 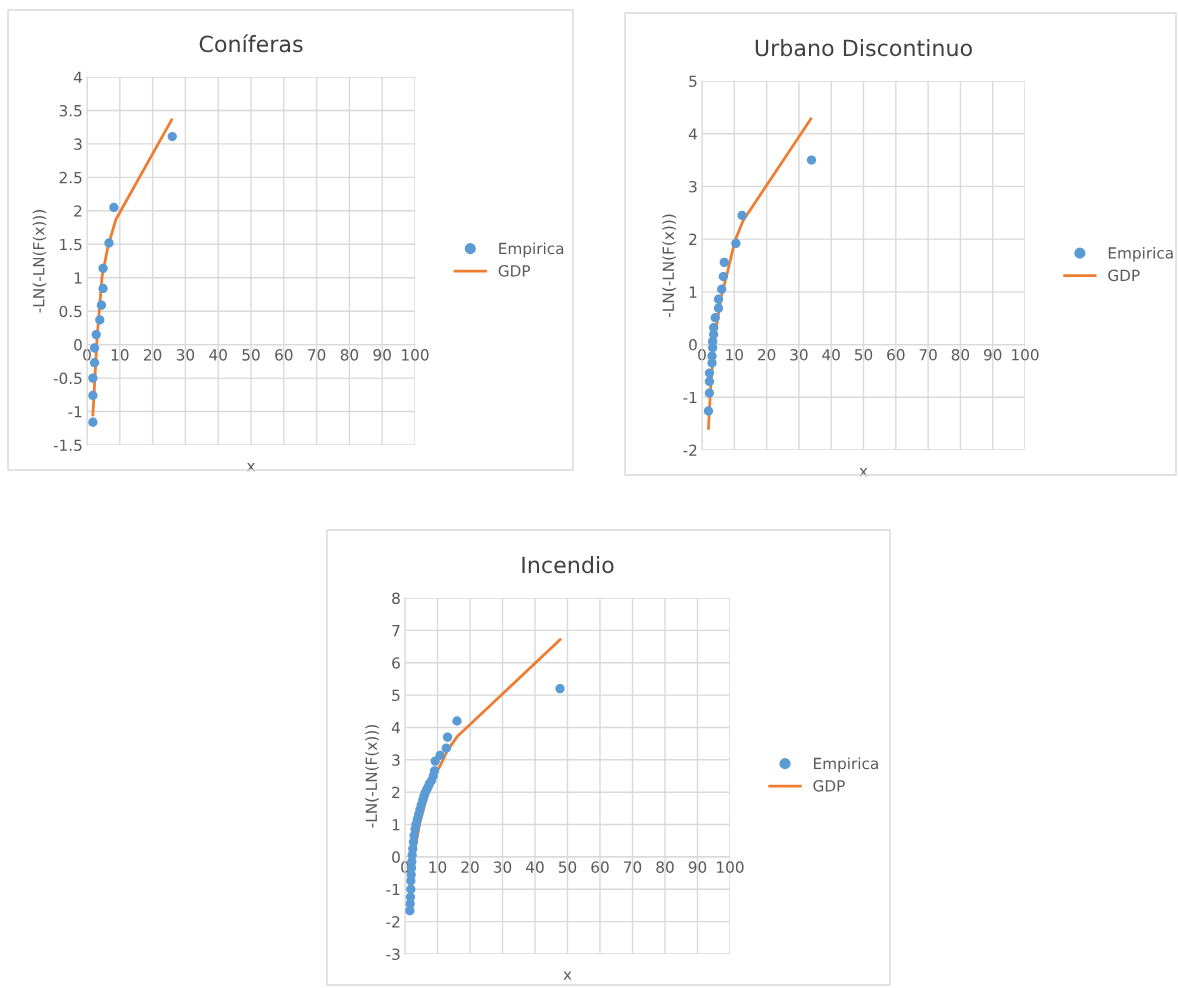 I want to click on y-tick-label: 1.5, so click(x=71, y=244).